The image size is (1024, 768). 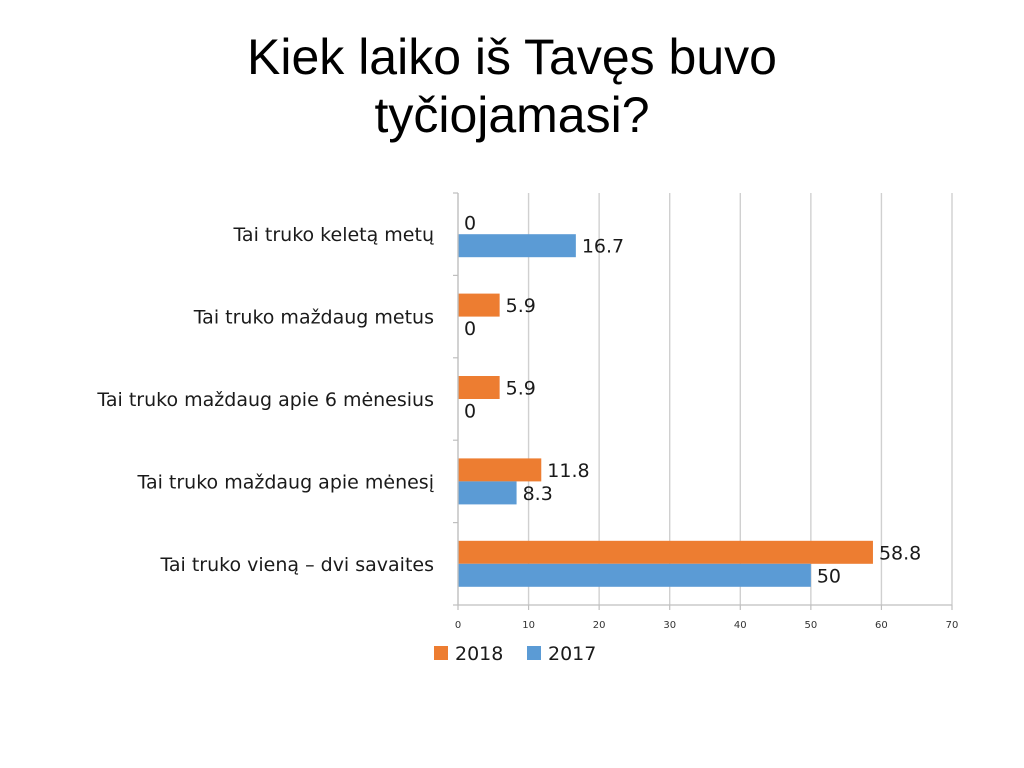 I want to click on tick-label: 70, so click(x=952, y=625).